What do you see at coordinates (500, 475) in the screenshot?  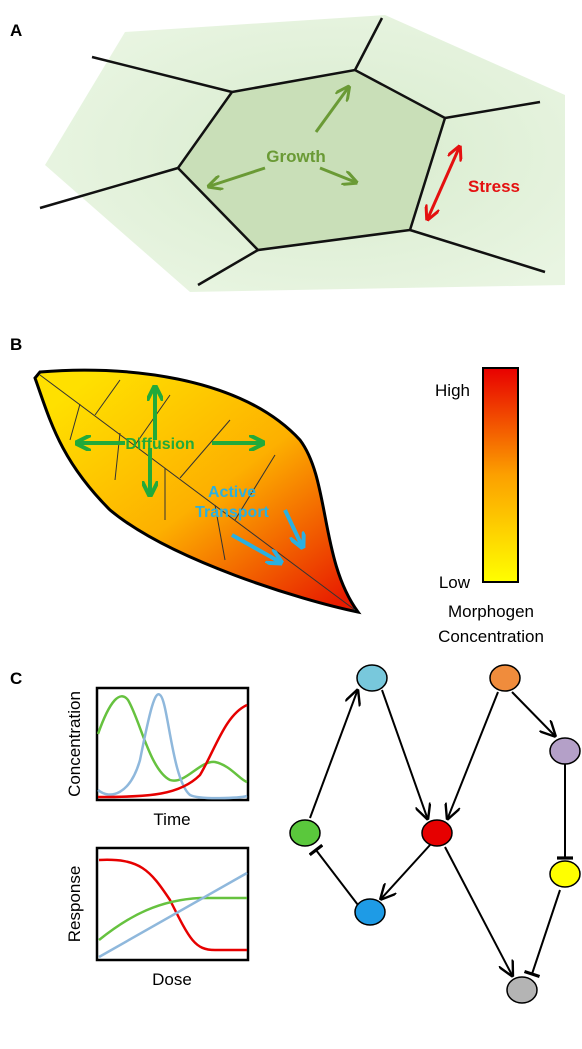 I see `colorbar` at bounding box center [500, 475].